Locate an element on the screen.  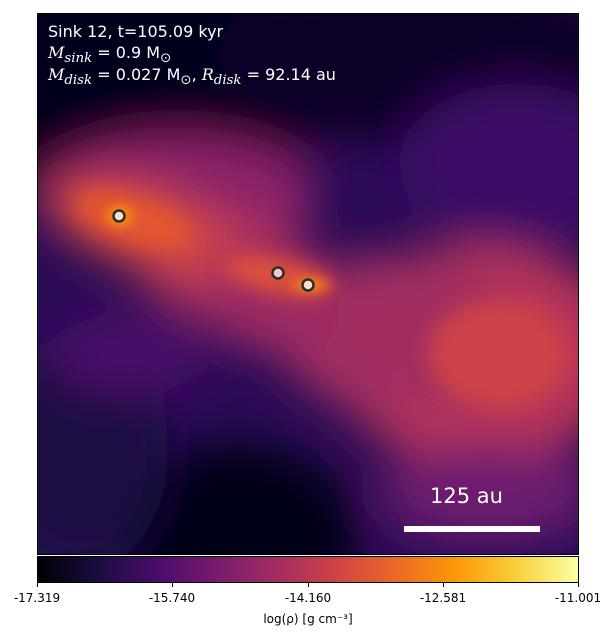
mdisk-value: = 0.027 M is located at coordinates (136, 74).